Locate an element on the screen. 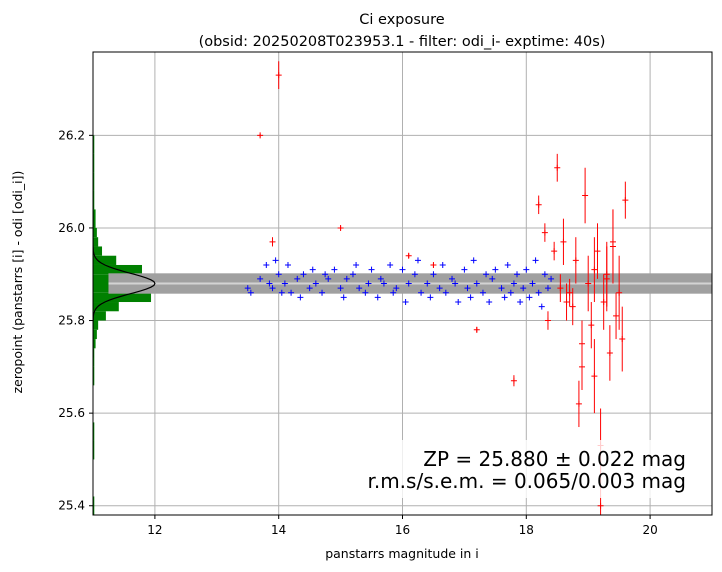  x-tick-label: 16 is located at coordinates (402, 530).